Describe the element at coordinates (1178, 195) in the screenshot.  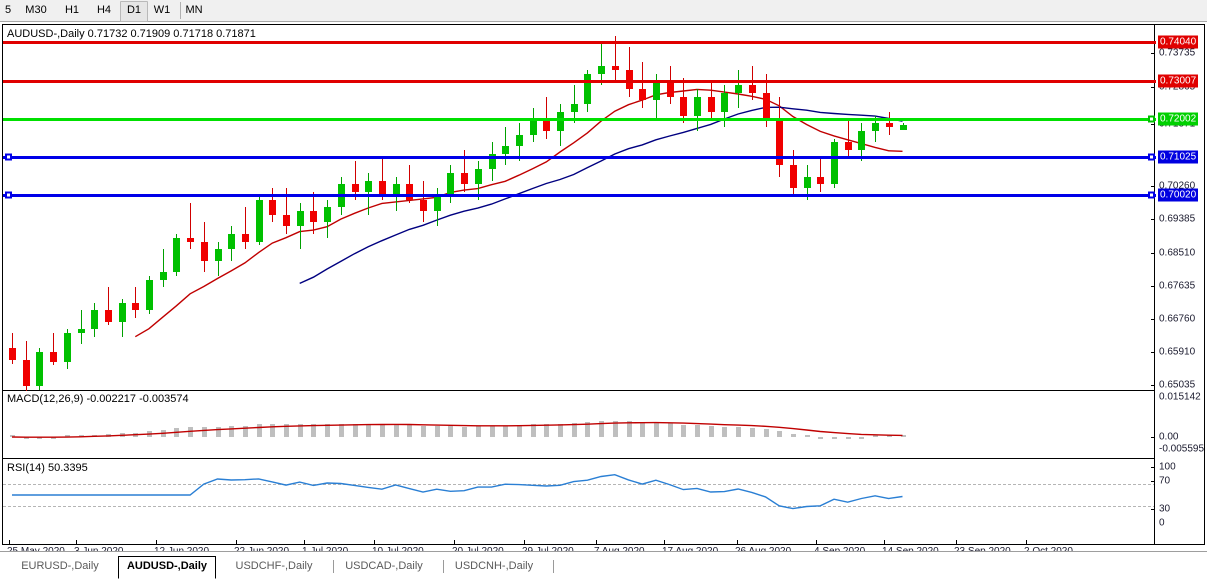
I see `price-level-badge-0.70020: 0.70020` at that location.